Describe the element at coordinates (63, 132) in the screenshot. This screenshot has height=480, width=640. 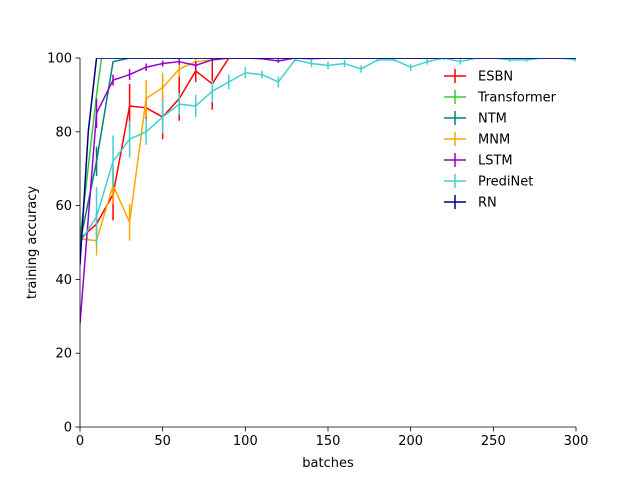
I see `y-tick-label: 80` at that location.